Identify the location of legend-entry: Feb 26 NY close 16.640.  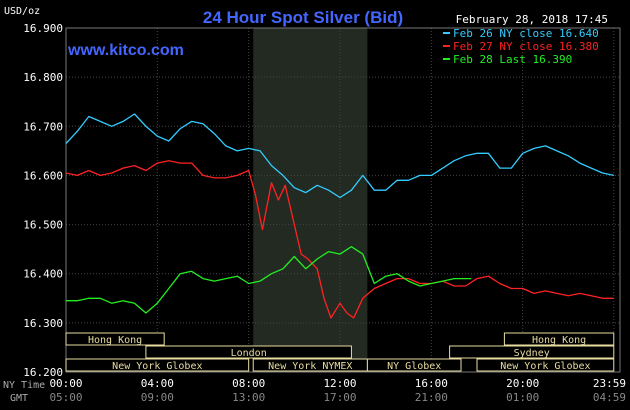
(526, 33).